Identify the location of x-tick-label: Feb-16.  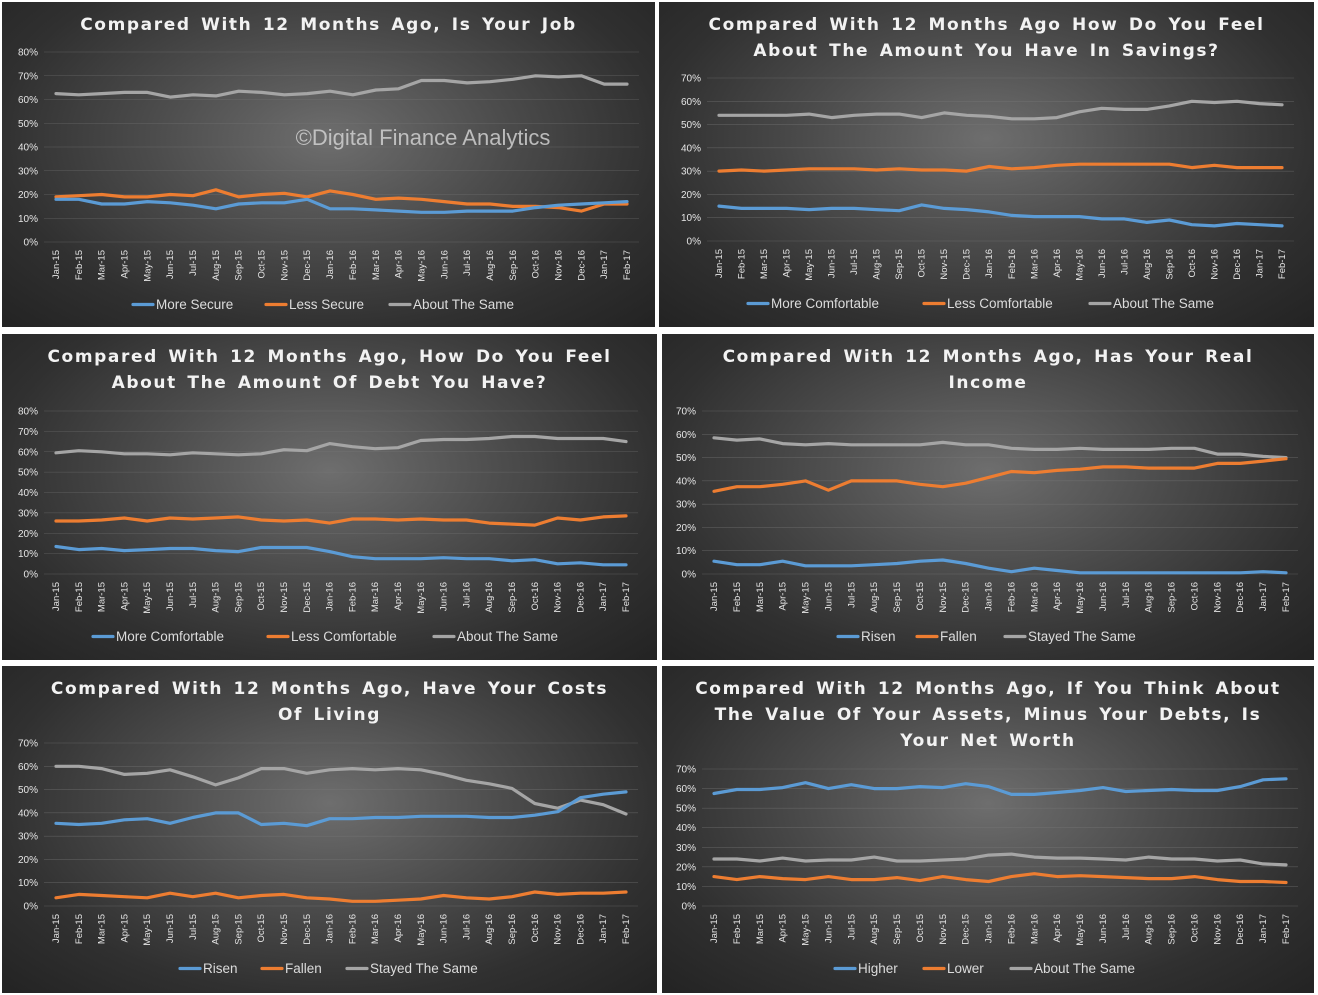
(1011, 597).